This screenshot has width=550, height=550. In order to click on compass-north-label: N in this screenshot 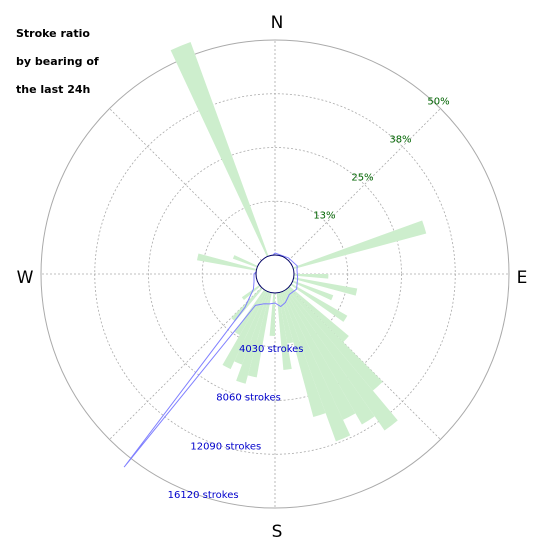, I will do `click(277, 23)`.